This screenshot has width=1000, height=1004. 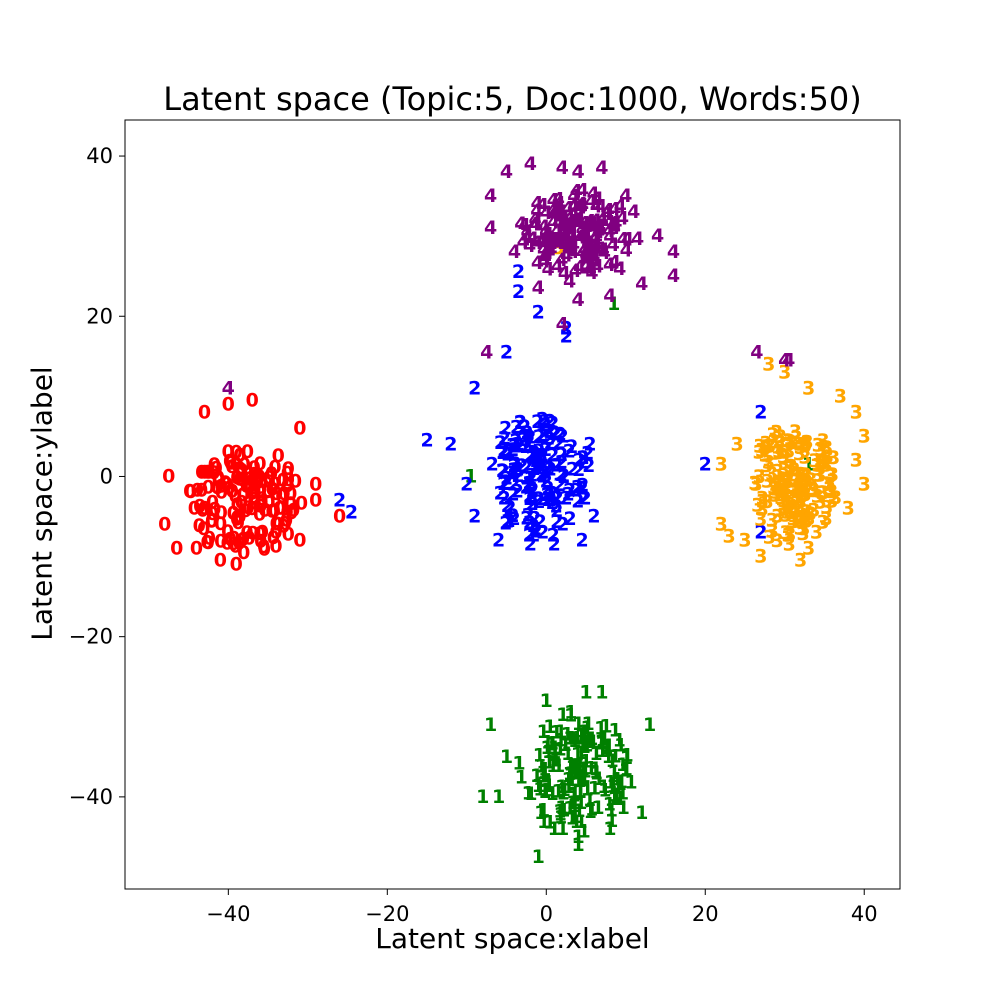 What do you see at coordinates (512, 938) in the screenshot?
I see `x-axis-label: Latent space:xlabel` at bounding box center [512, 938].